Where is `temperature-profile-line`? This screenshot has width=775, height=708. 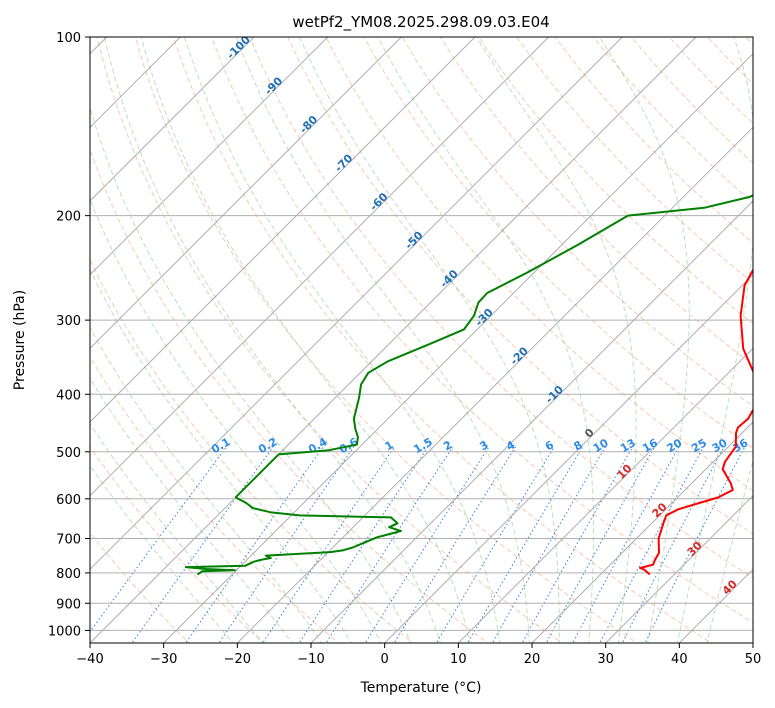
temperature-profile-line is located at coordinates (696, 422).